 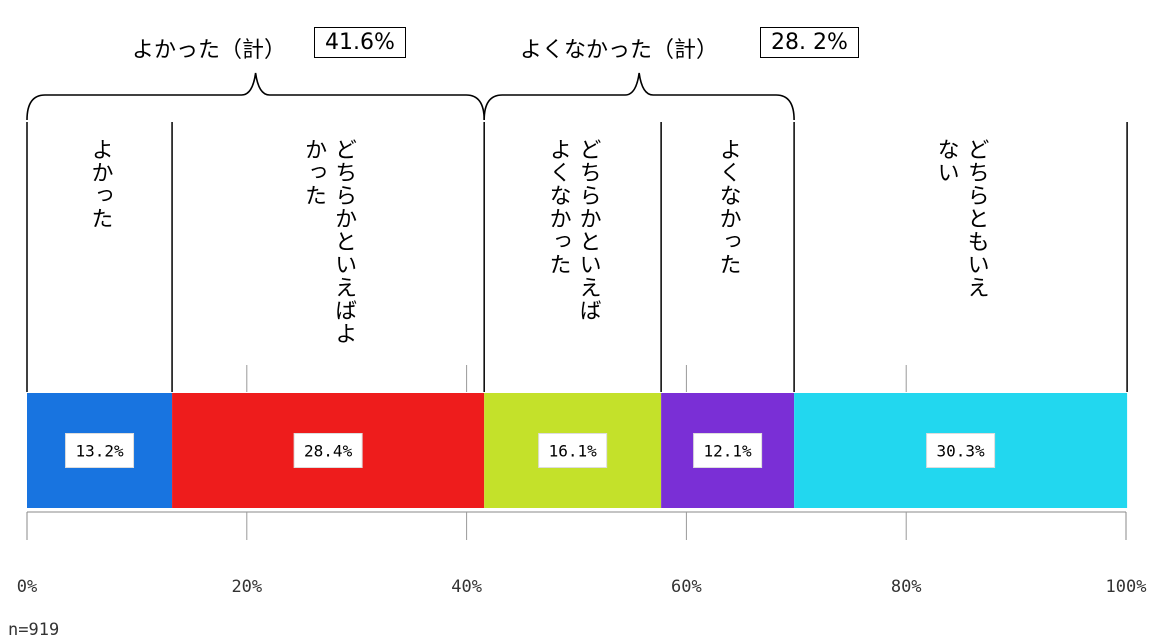 I want to click on group-value-good: 41.6%, so click(x=360, y=42).